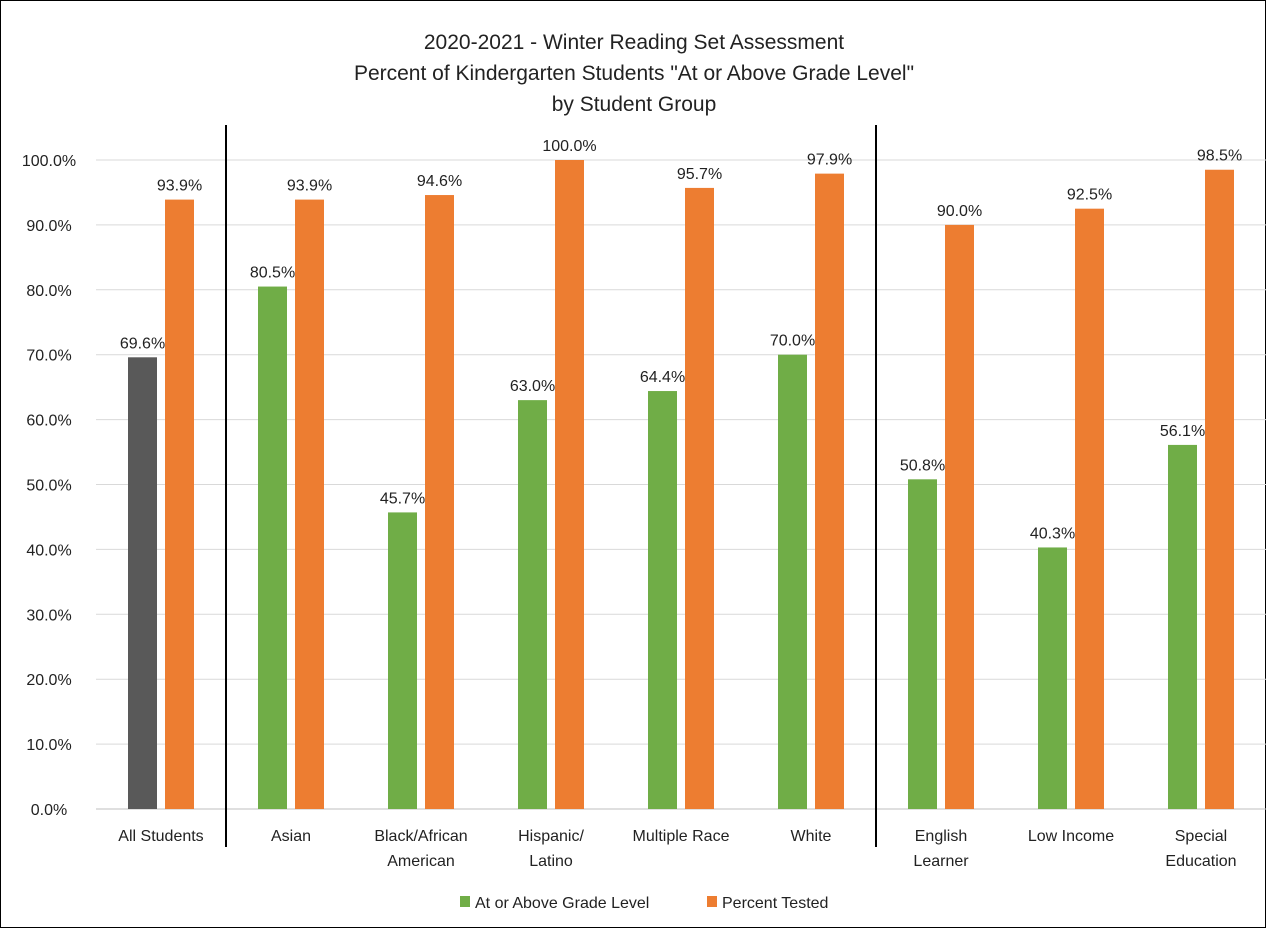 This screenshot has width=1266, height=929. I want to click on data-label: 100.0%, so click(569, 146).